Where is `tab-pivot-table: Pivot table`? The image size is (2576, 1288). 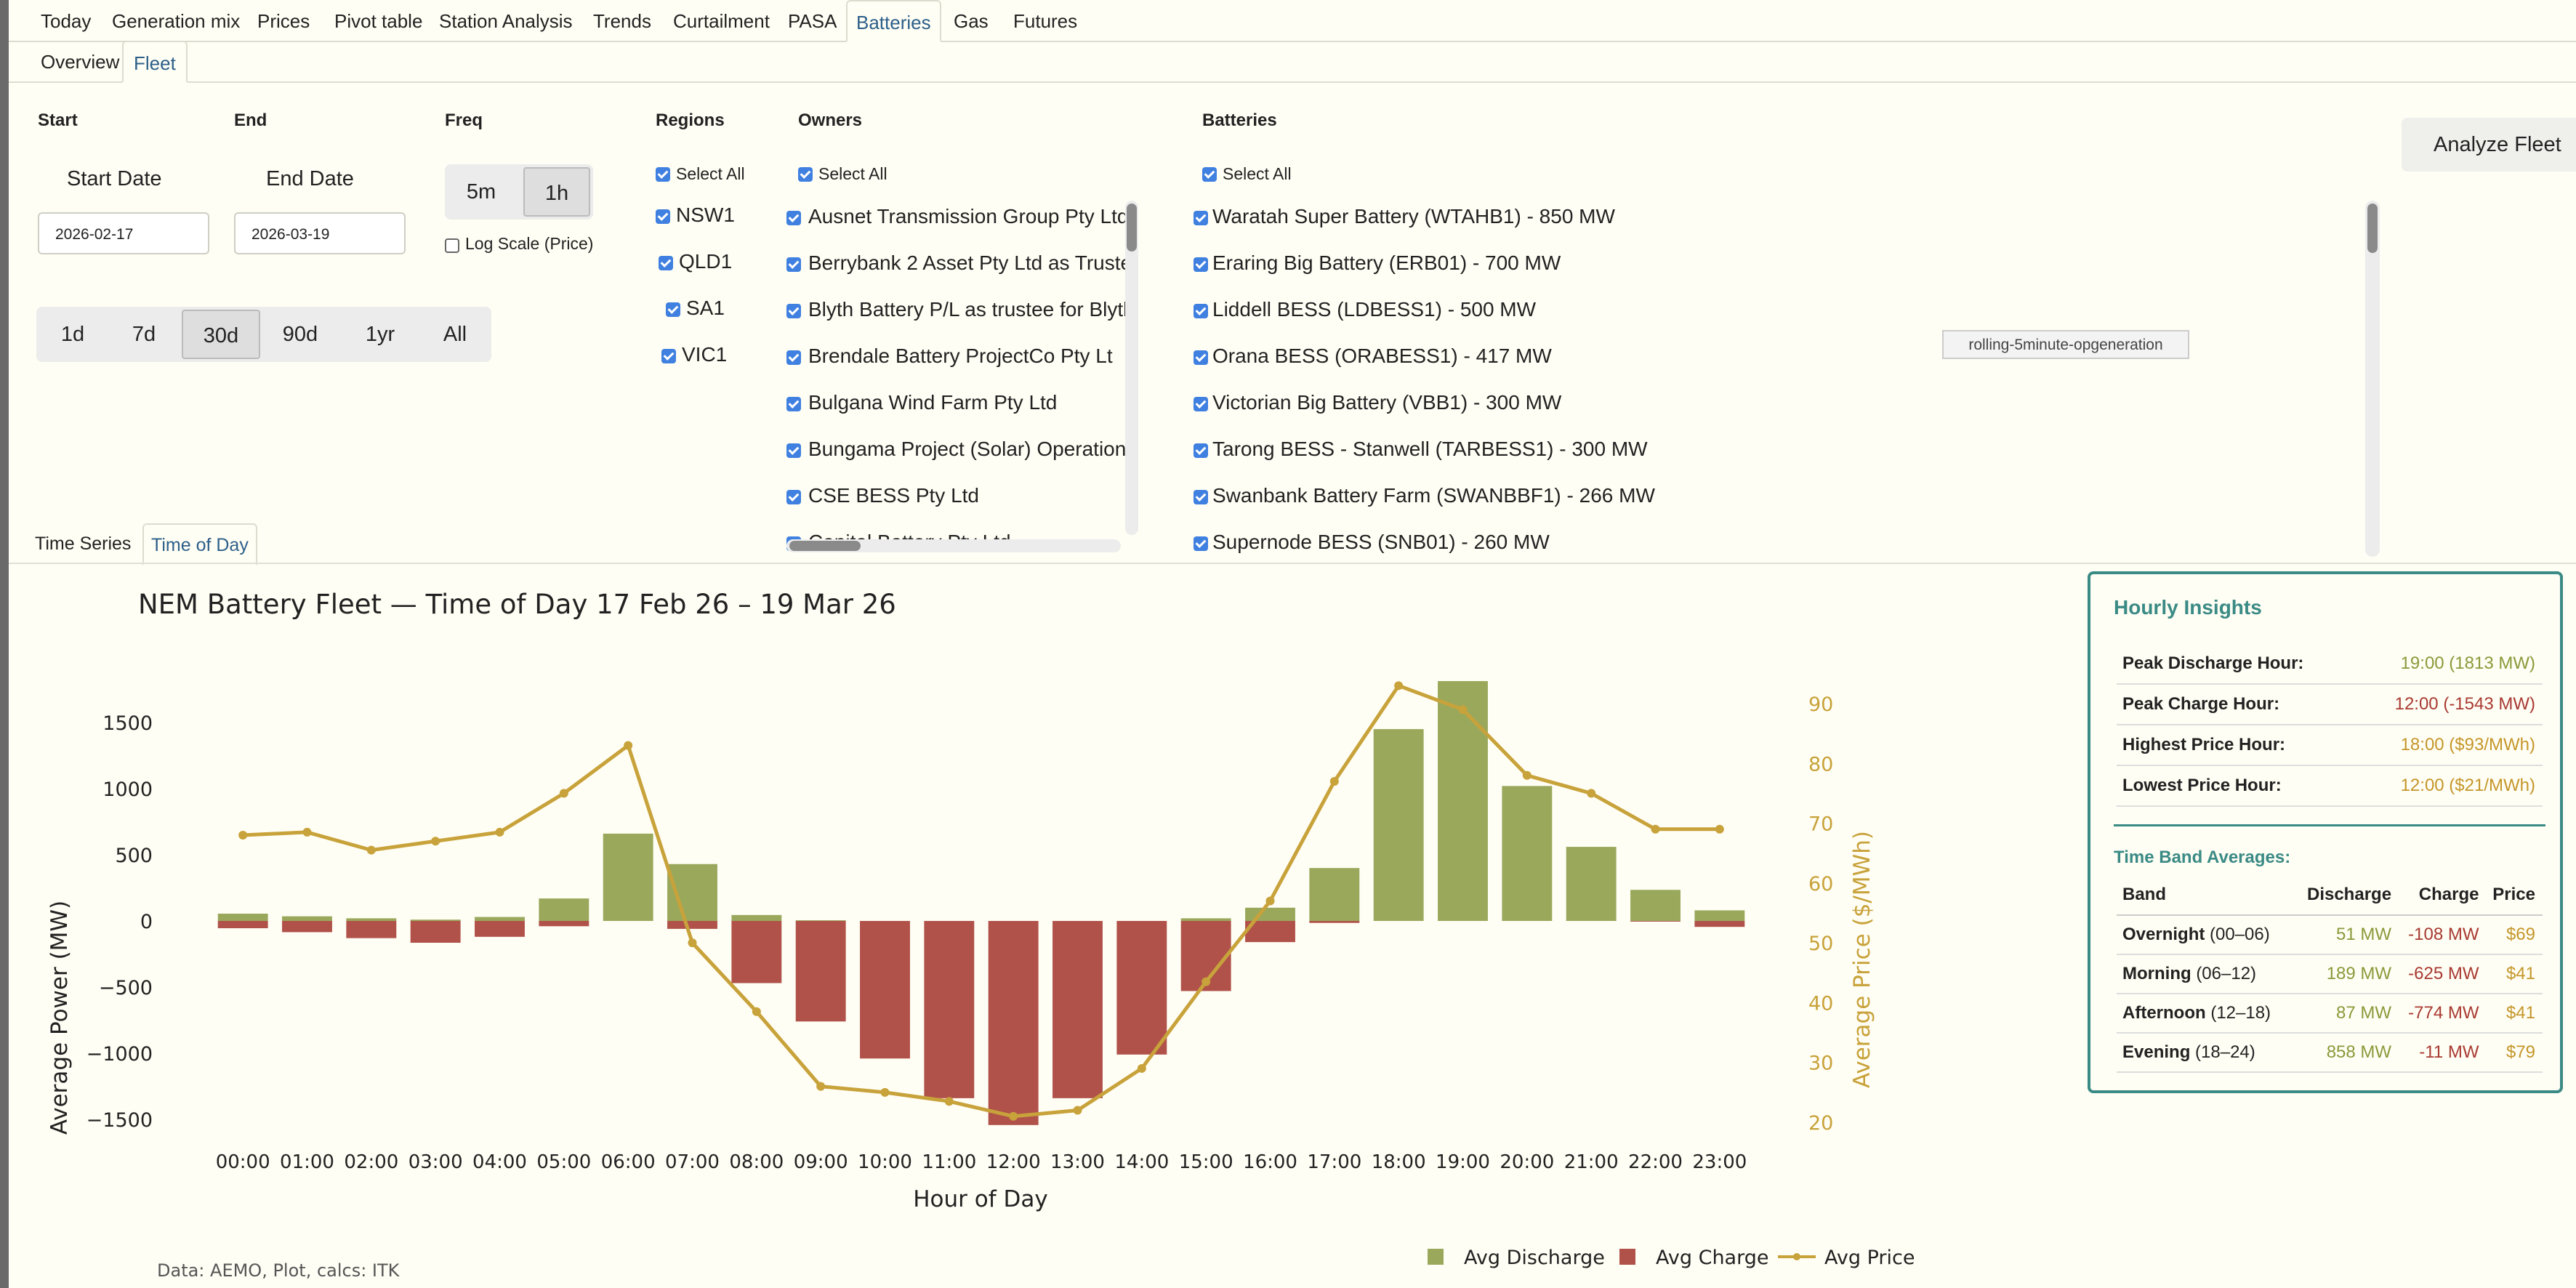
tab-pivot-table: Pivot table is located at coordinates (378, 21).